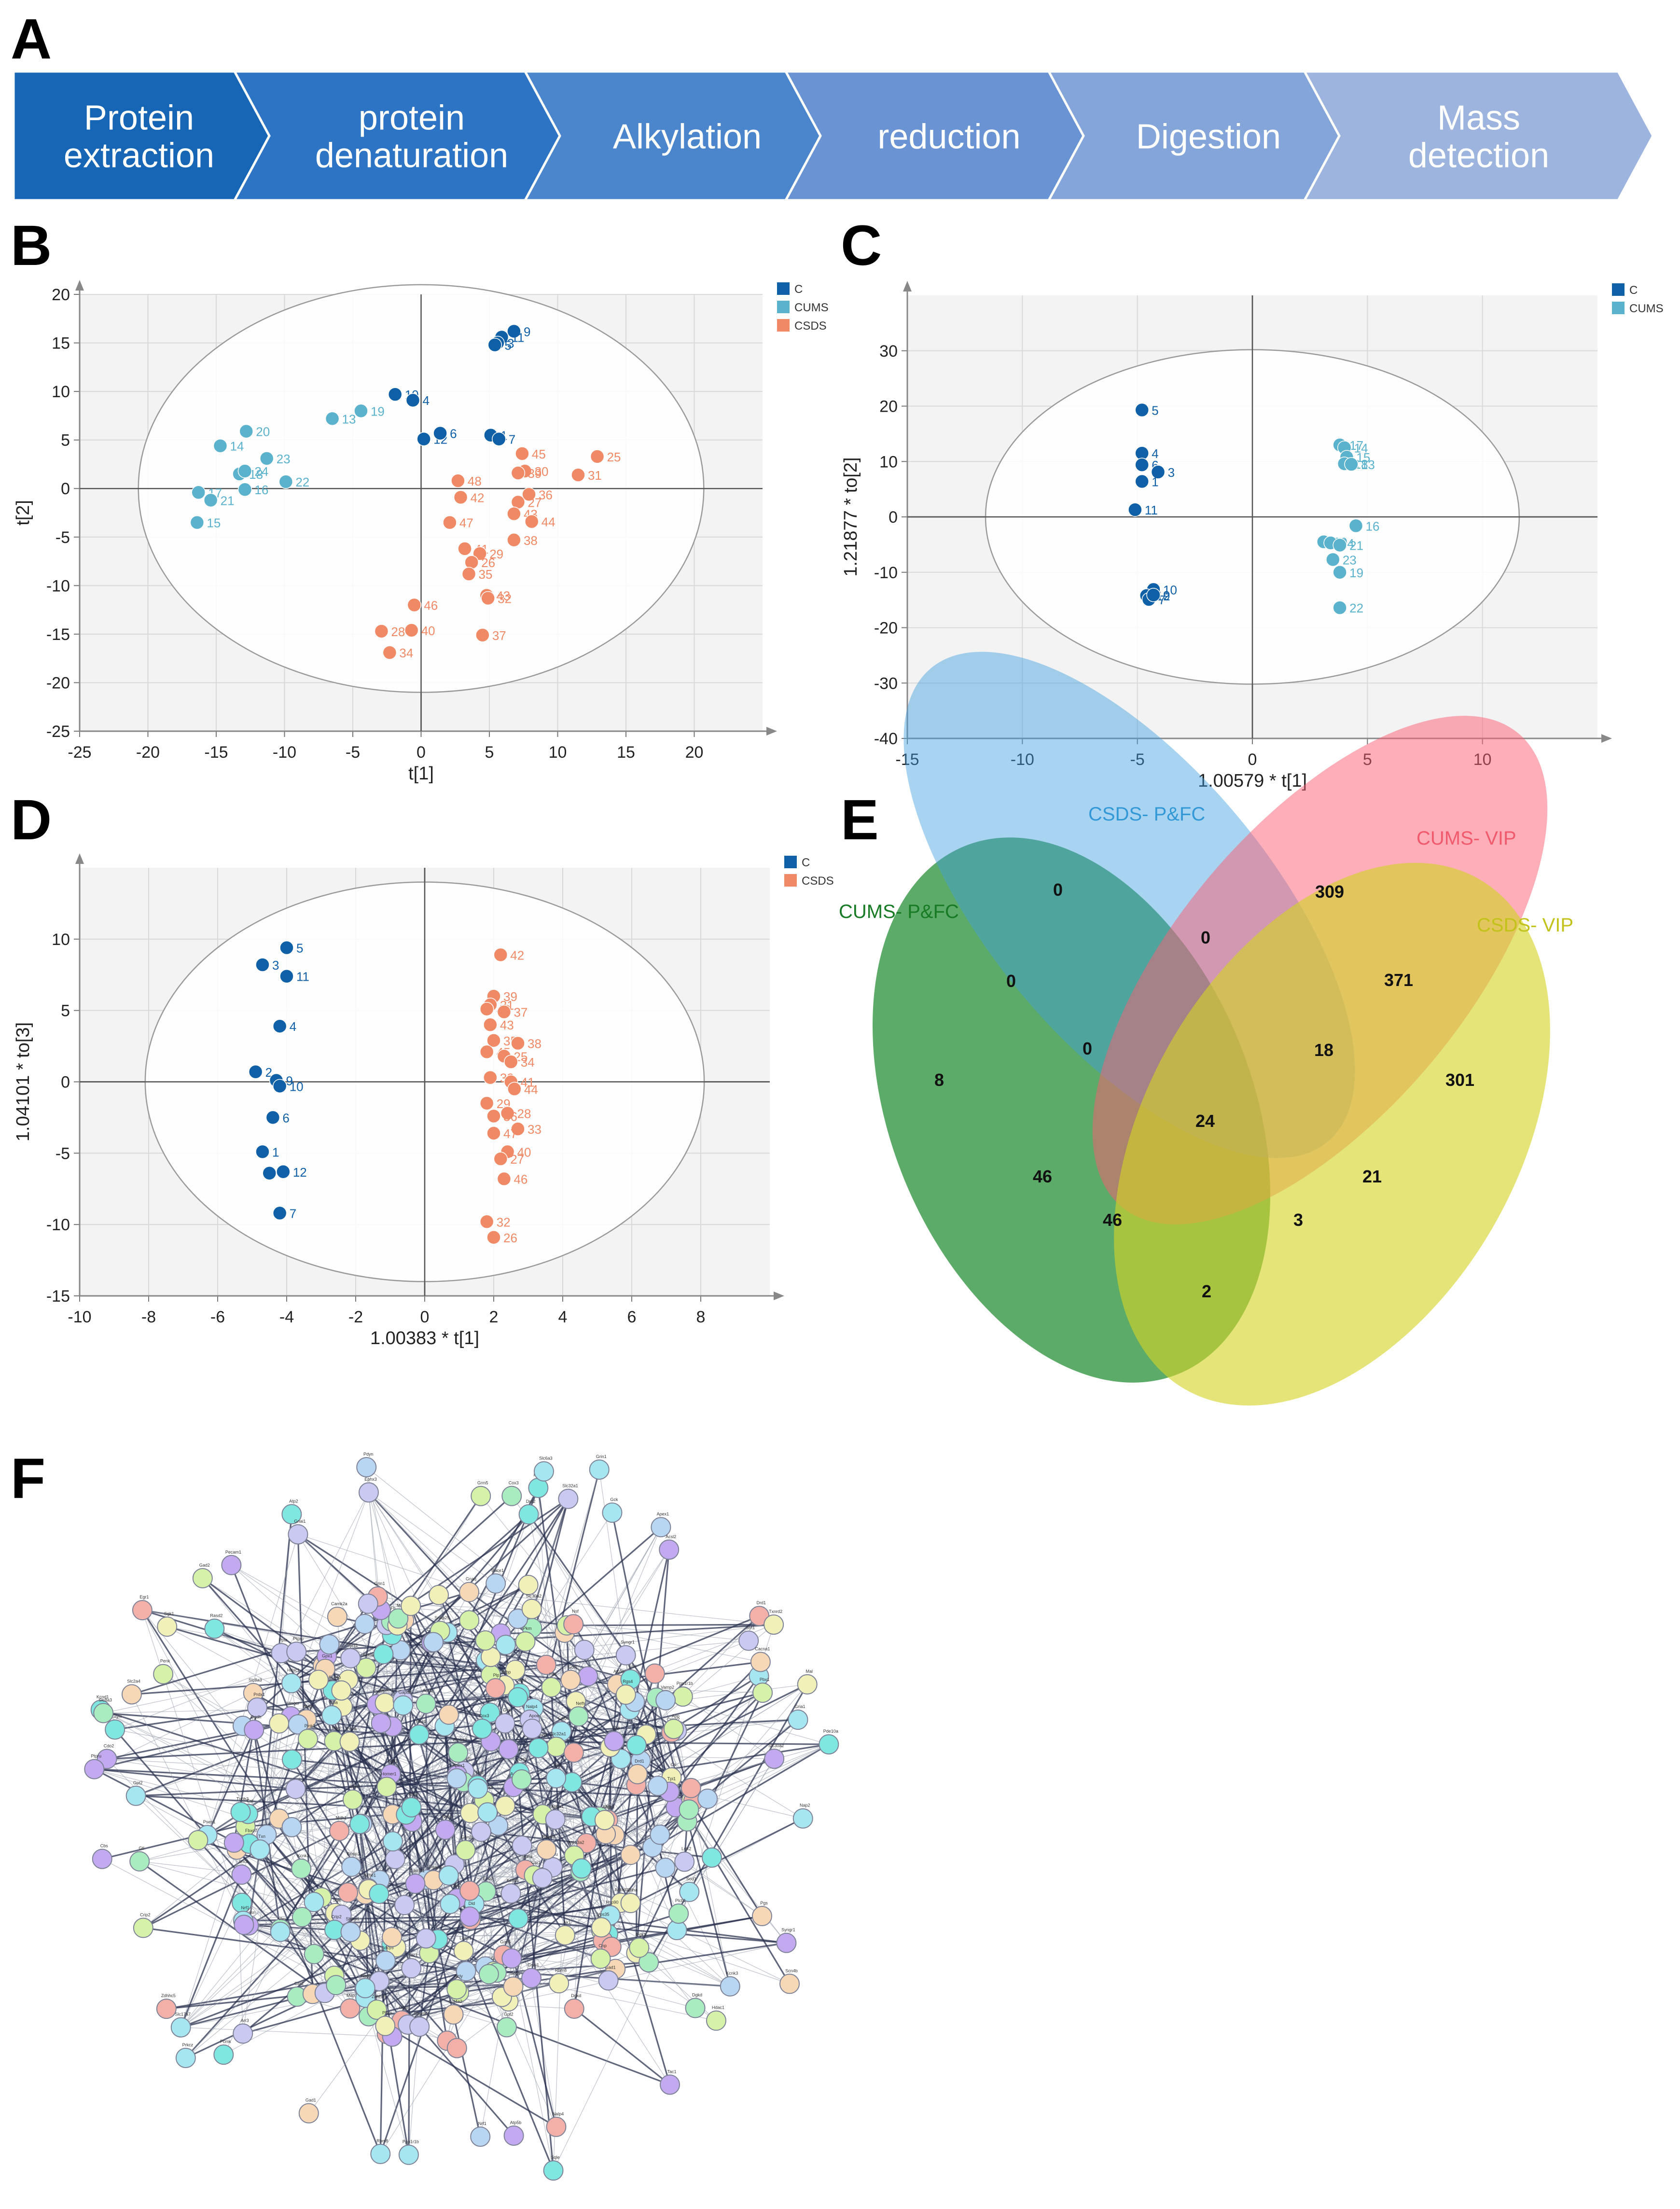 This screenshot has height=2209, width=1680. What do you see at coordinates (284, 459) in the screenshot?
I see `point-label: 23` at bounding box center [284, 459].